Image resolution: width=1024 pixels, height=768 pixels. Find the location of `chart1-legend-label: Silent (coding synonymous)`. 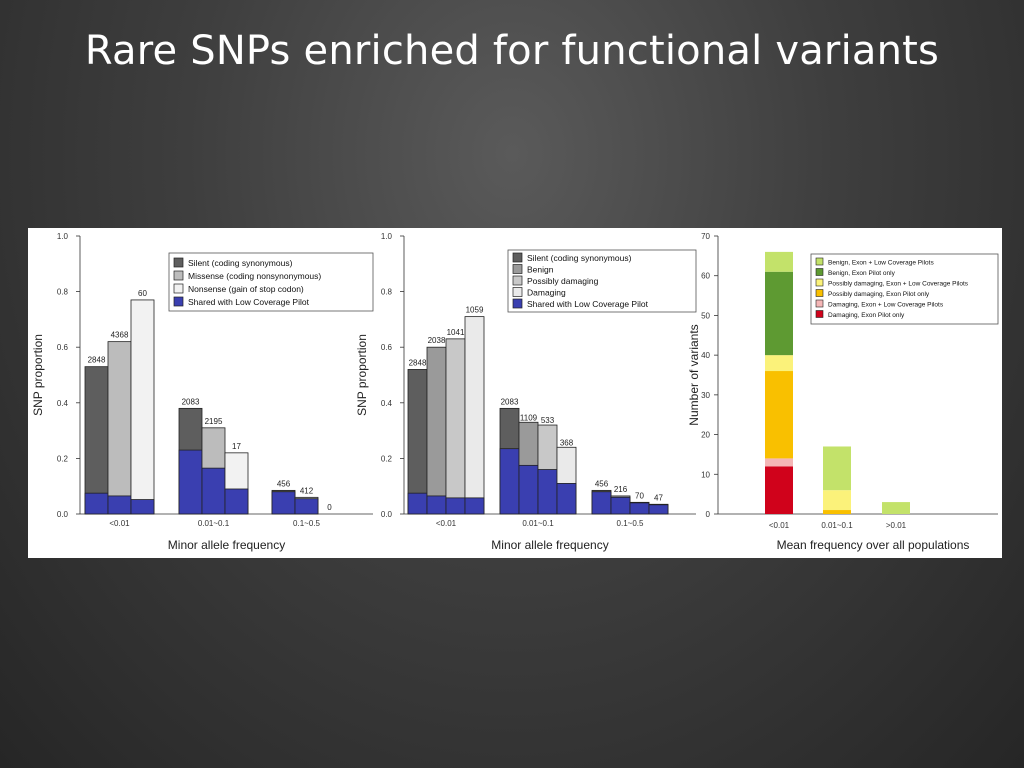

chart1-legend-label: Silent (coding synonymous) is located at coordinates (579, 258).